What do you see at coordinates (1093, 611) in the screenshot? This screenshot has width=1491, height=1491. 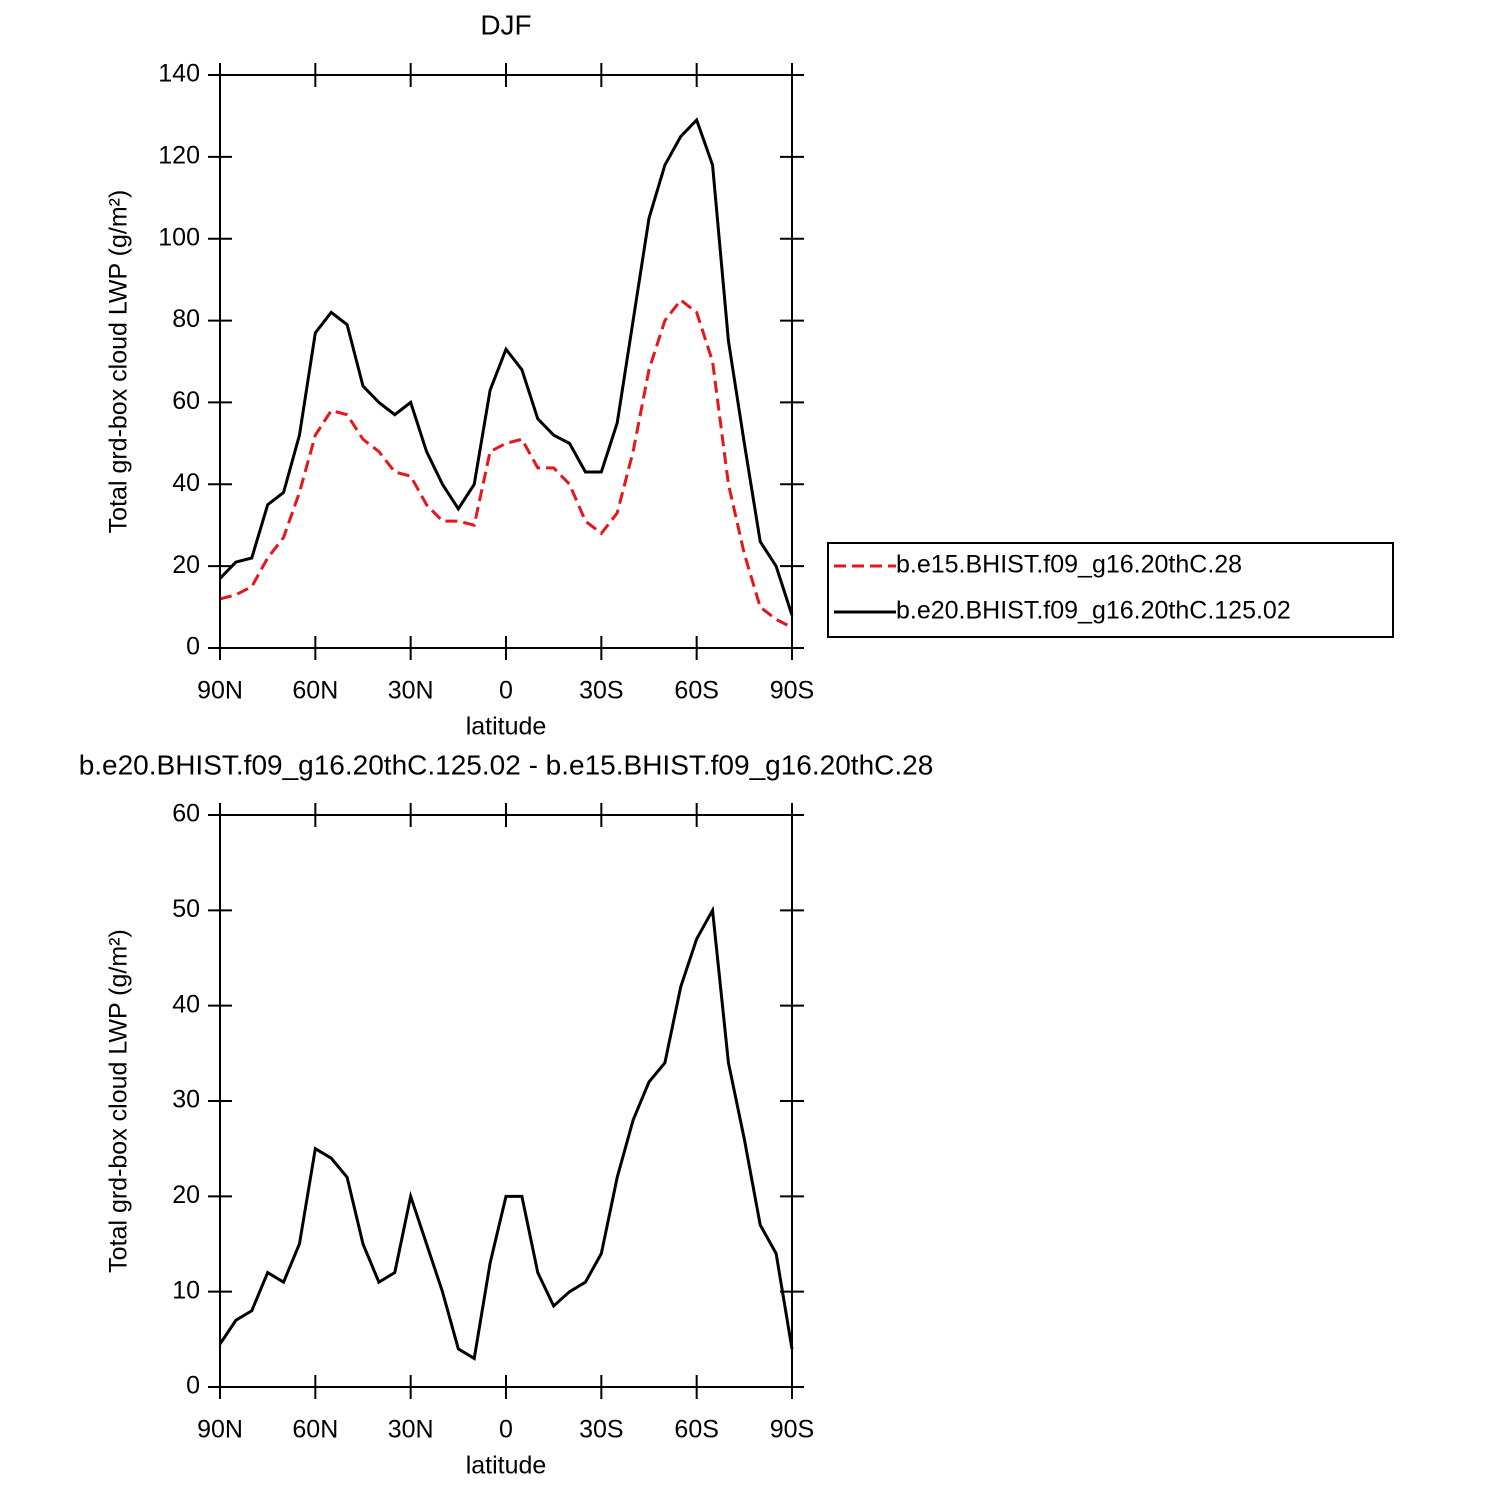 I see `legend-label: b.e20.BHIST.f09_g16.20thC.125.02` at bounding box center [1093, 611].